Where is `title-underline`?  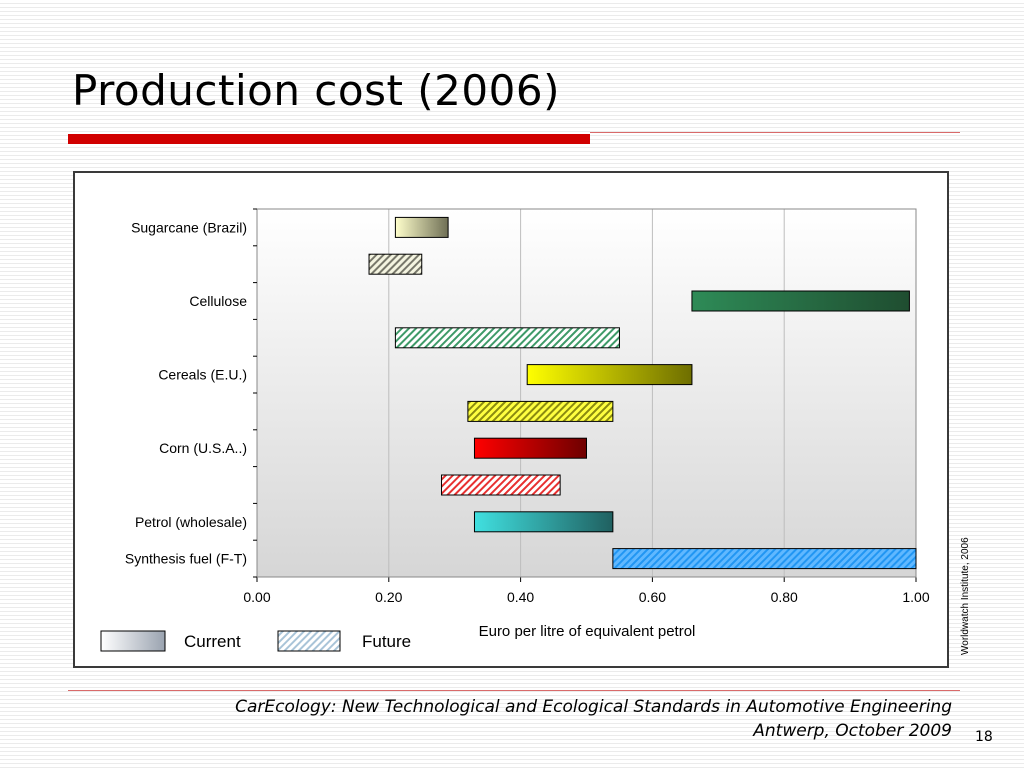
title-underline is located at coordinates (329, 139).